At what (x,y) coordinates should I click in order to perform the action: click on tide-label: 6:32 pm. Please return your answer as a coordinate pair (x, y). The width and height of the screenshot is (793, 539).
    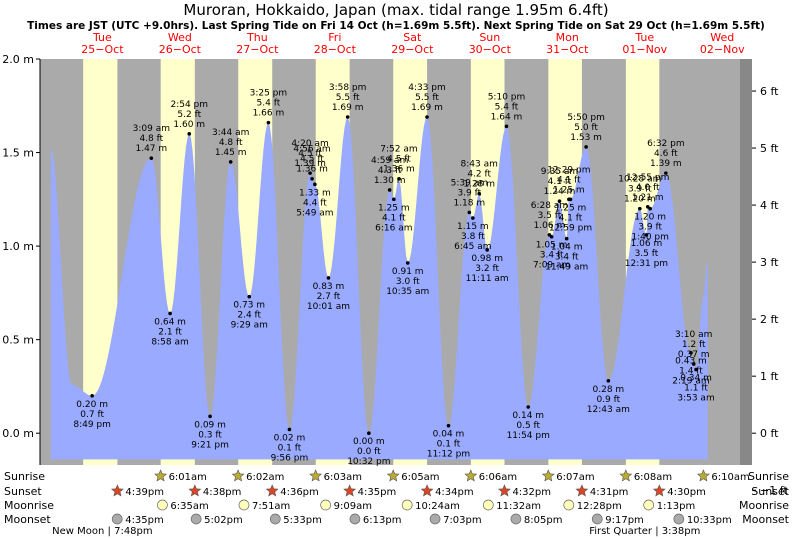
    Looking at the image, I should click on (666, 144).